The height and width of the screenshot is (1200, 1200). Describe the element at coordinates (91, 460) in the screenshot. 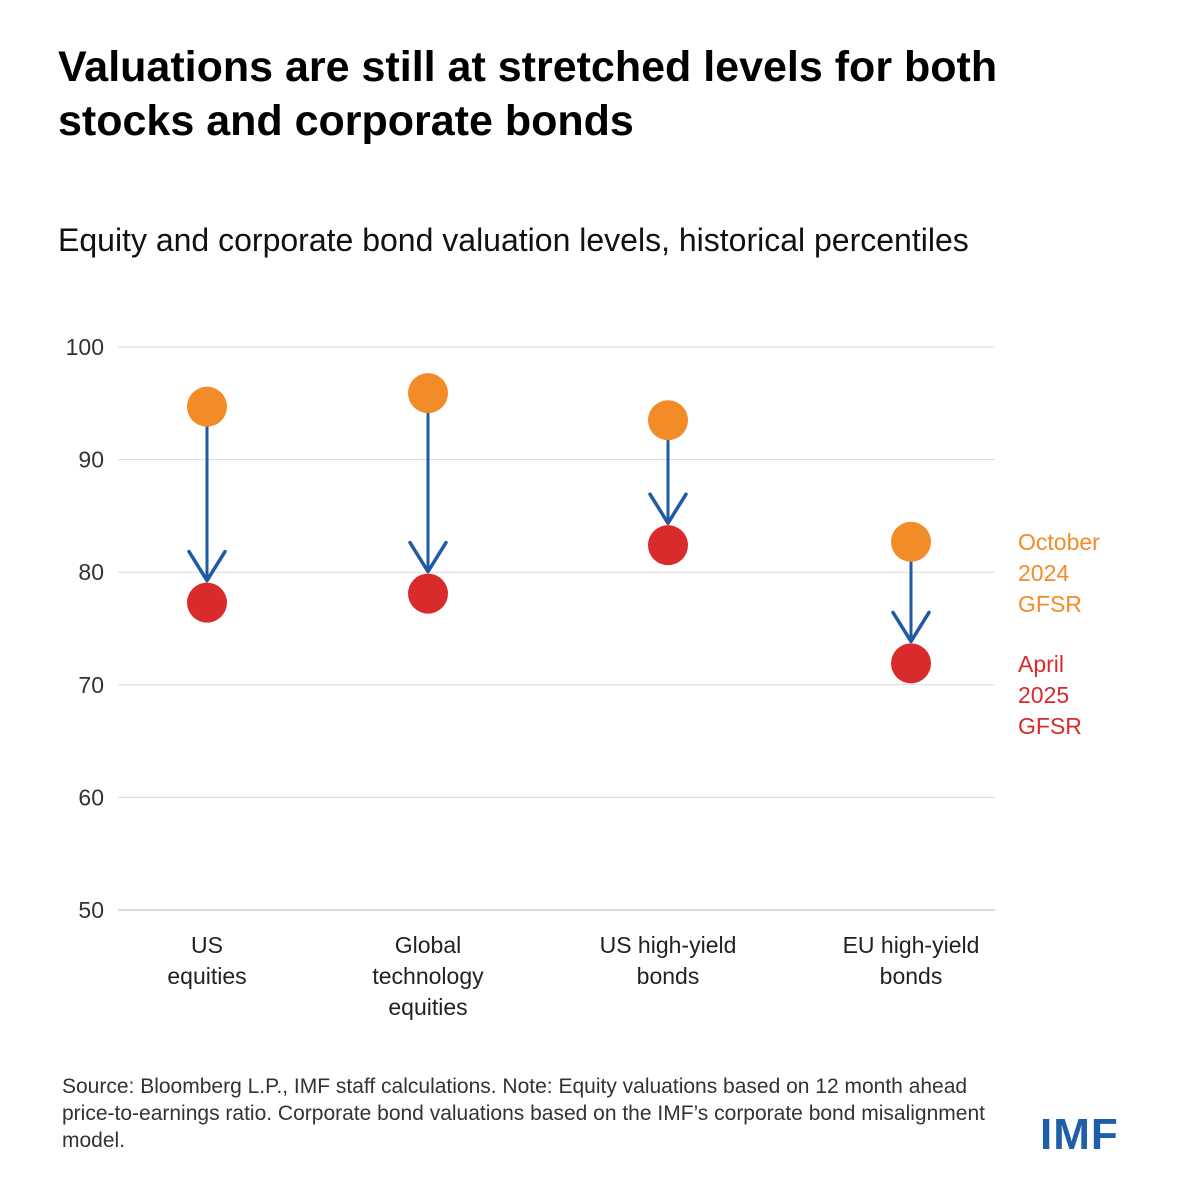

I see `y-tick-label: 90` at that location.